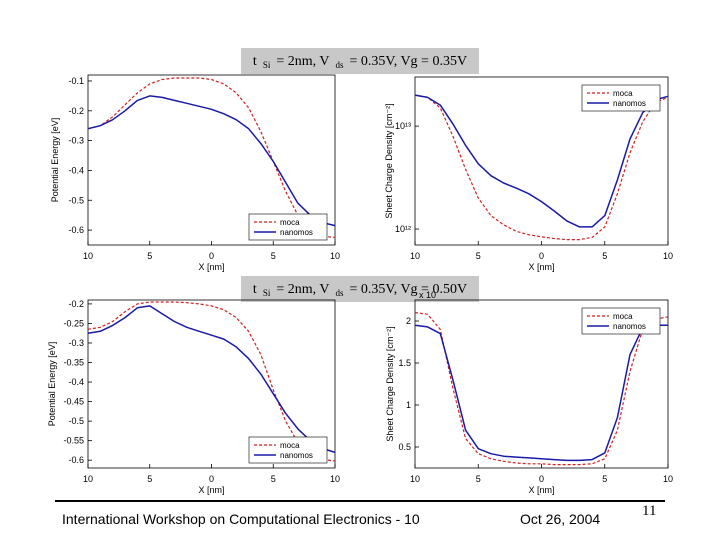 This screenshot has height=540, width=720. I want to click on chart1-y-tick-label: -0.4, so click(76, 170).